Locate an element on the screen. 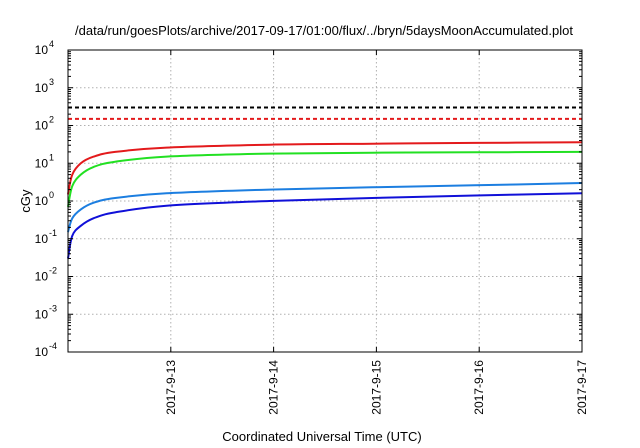 This screenshot has width=640, height=448. x-axis-label: Coordinated Universal Time (UTC) is located at coordinates (321, 436).